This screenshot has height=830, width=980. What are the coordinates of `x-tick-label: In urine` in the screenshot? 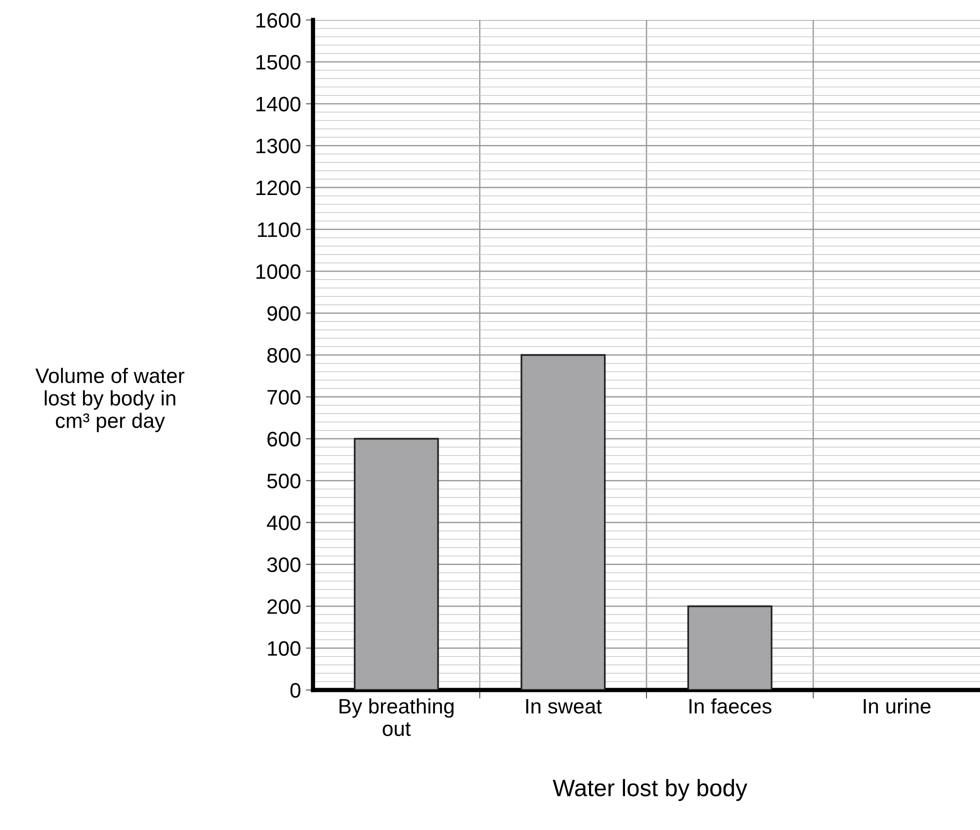 It's located at (897, 706).